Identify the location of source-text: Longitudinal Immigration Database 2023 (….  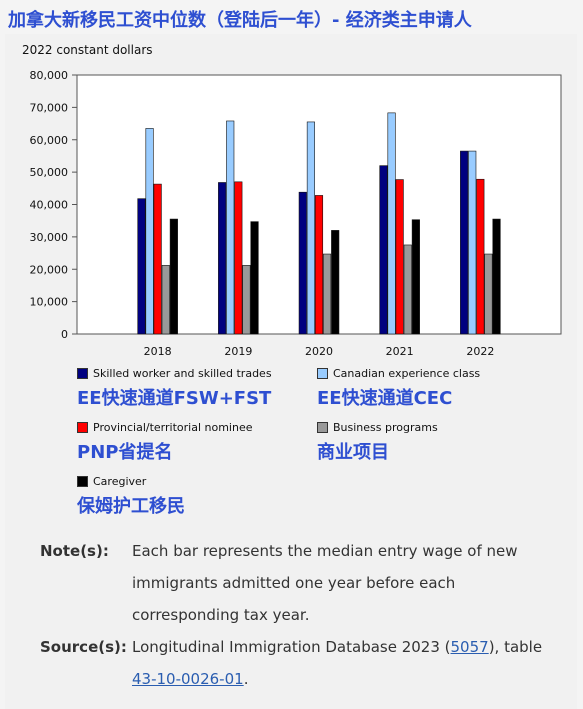
(346, 663).